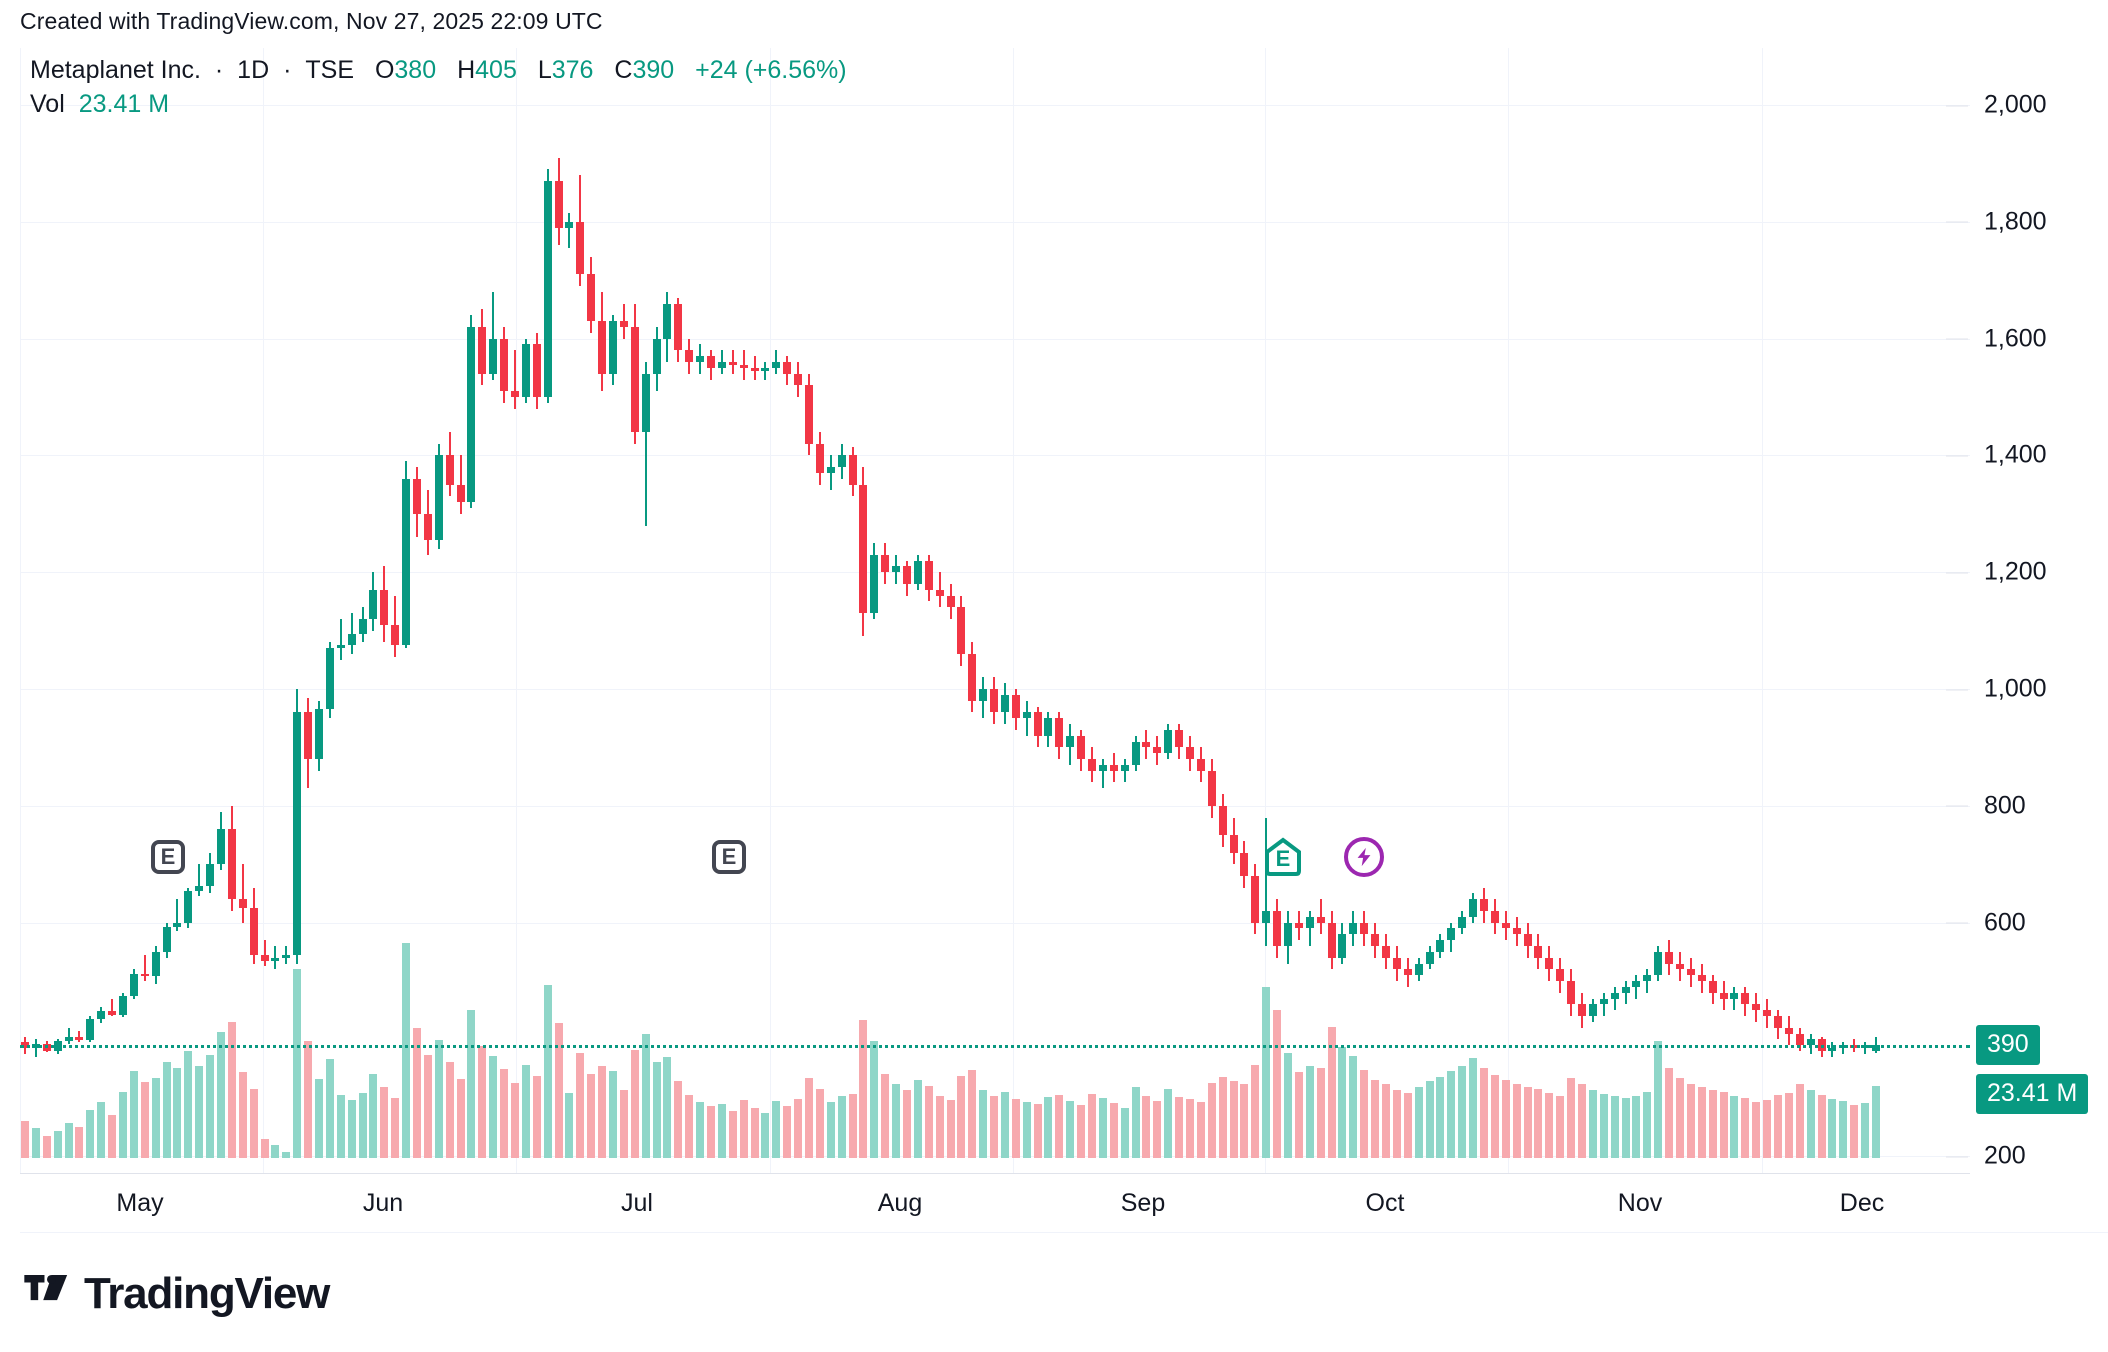  I want to click on current-price-badge: 390, so click(2008, 1045).